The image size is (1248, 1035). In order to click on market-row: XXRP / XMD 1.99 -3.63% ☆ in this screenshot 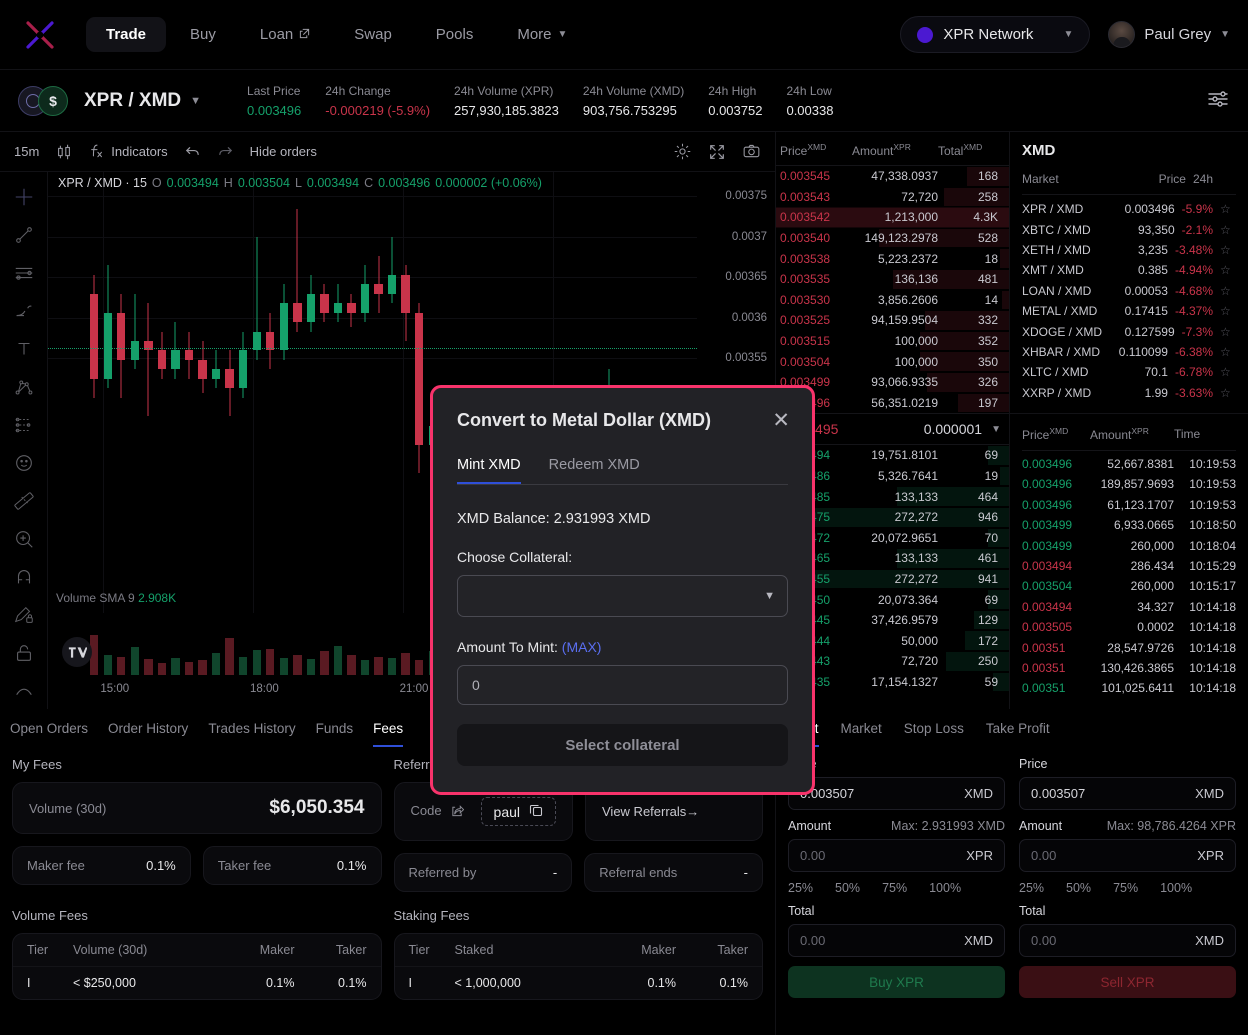, I will do `click(1129, 393)`.